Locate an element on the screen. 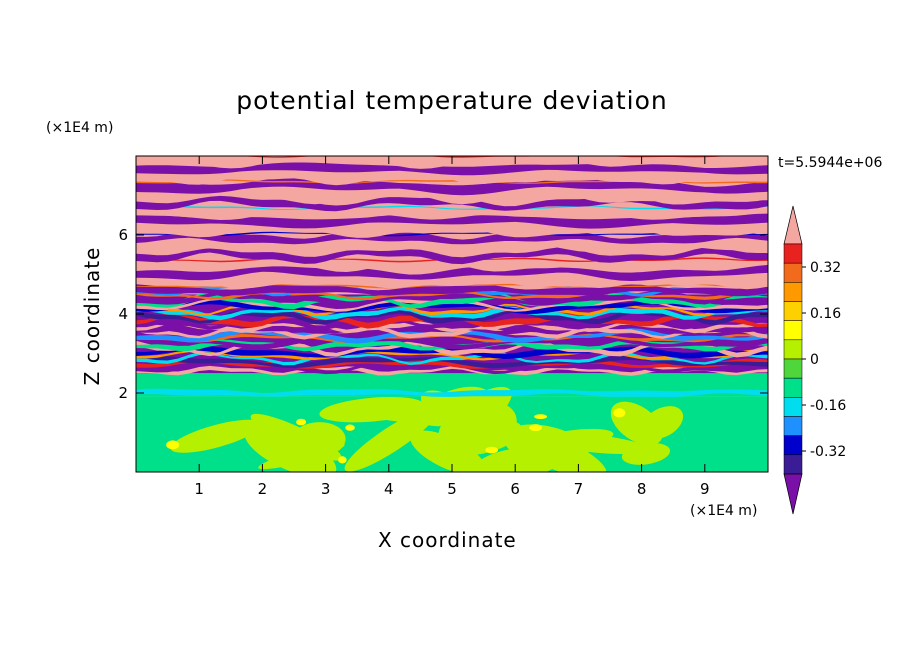  x-tick-label: 6 is located at coordinates (515, 489).